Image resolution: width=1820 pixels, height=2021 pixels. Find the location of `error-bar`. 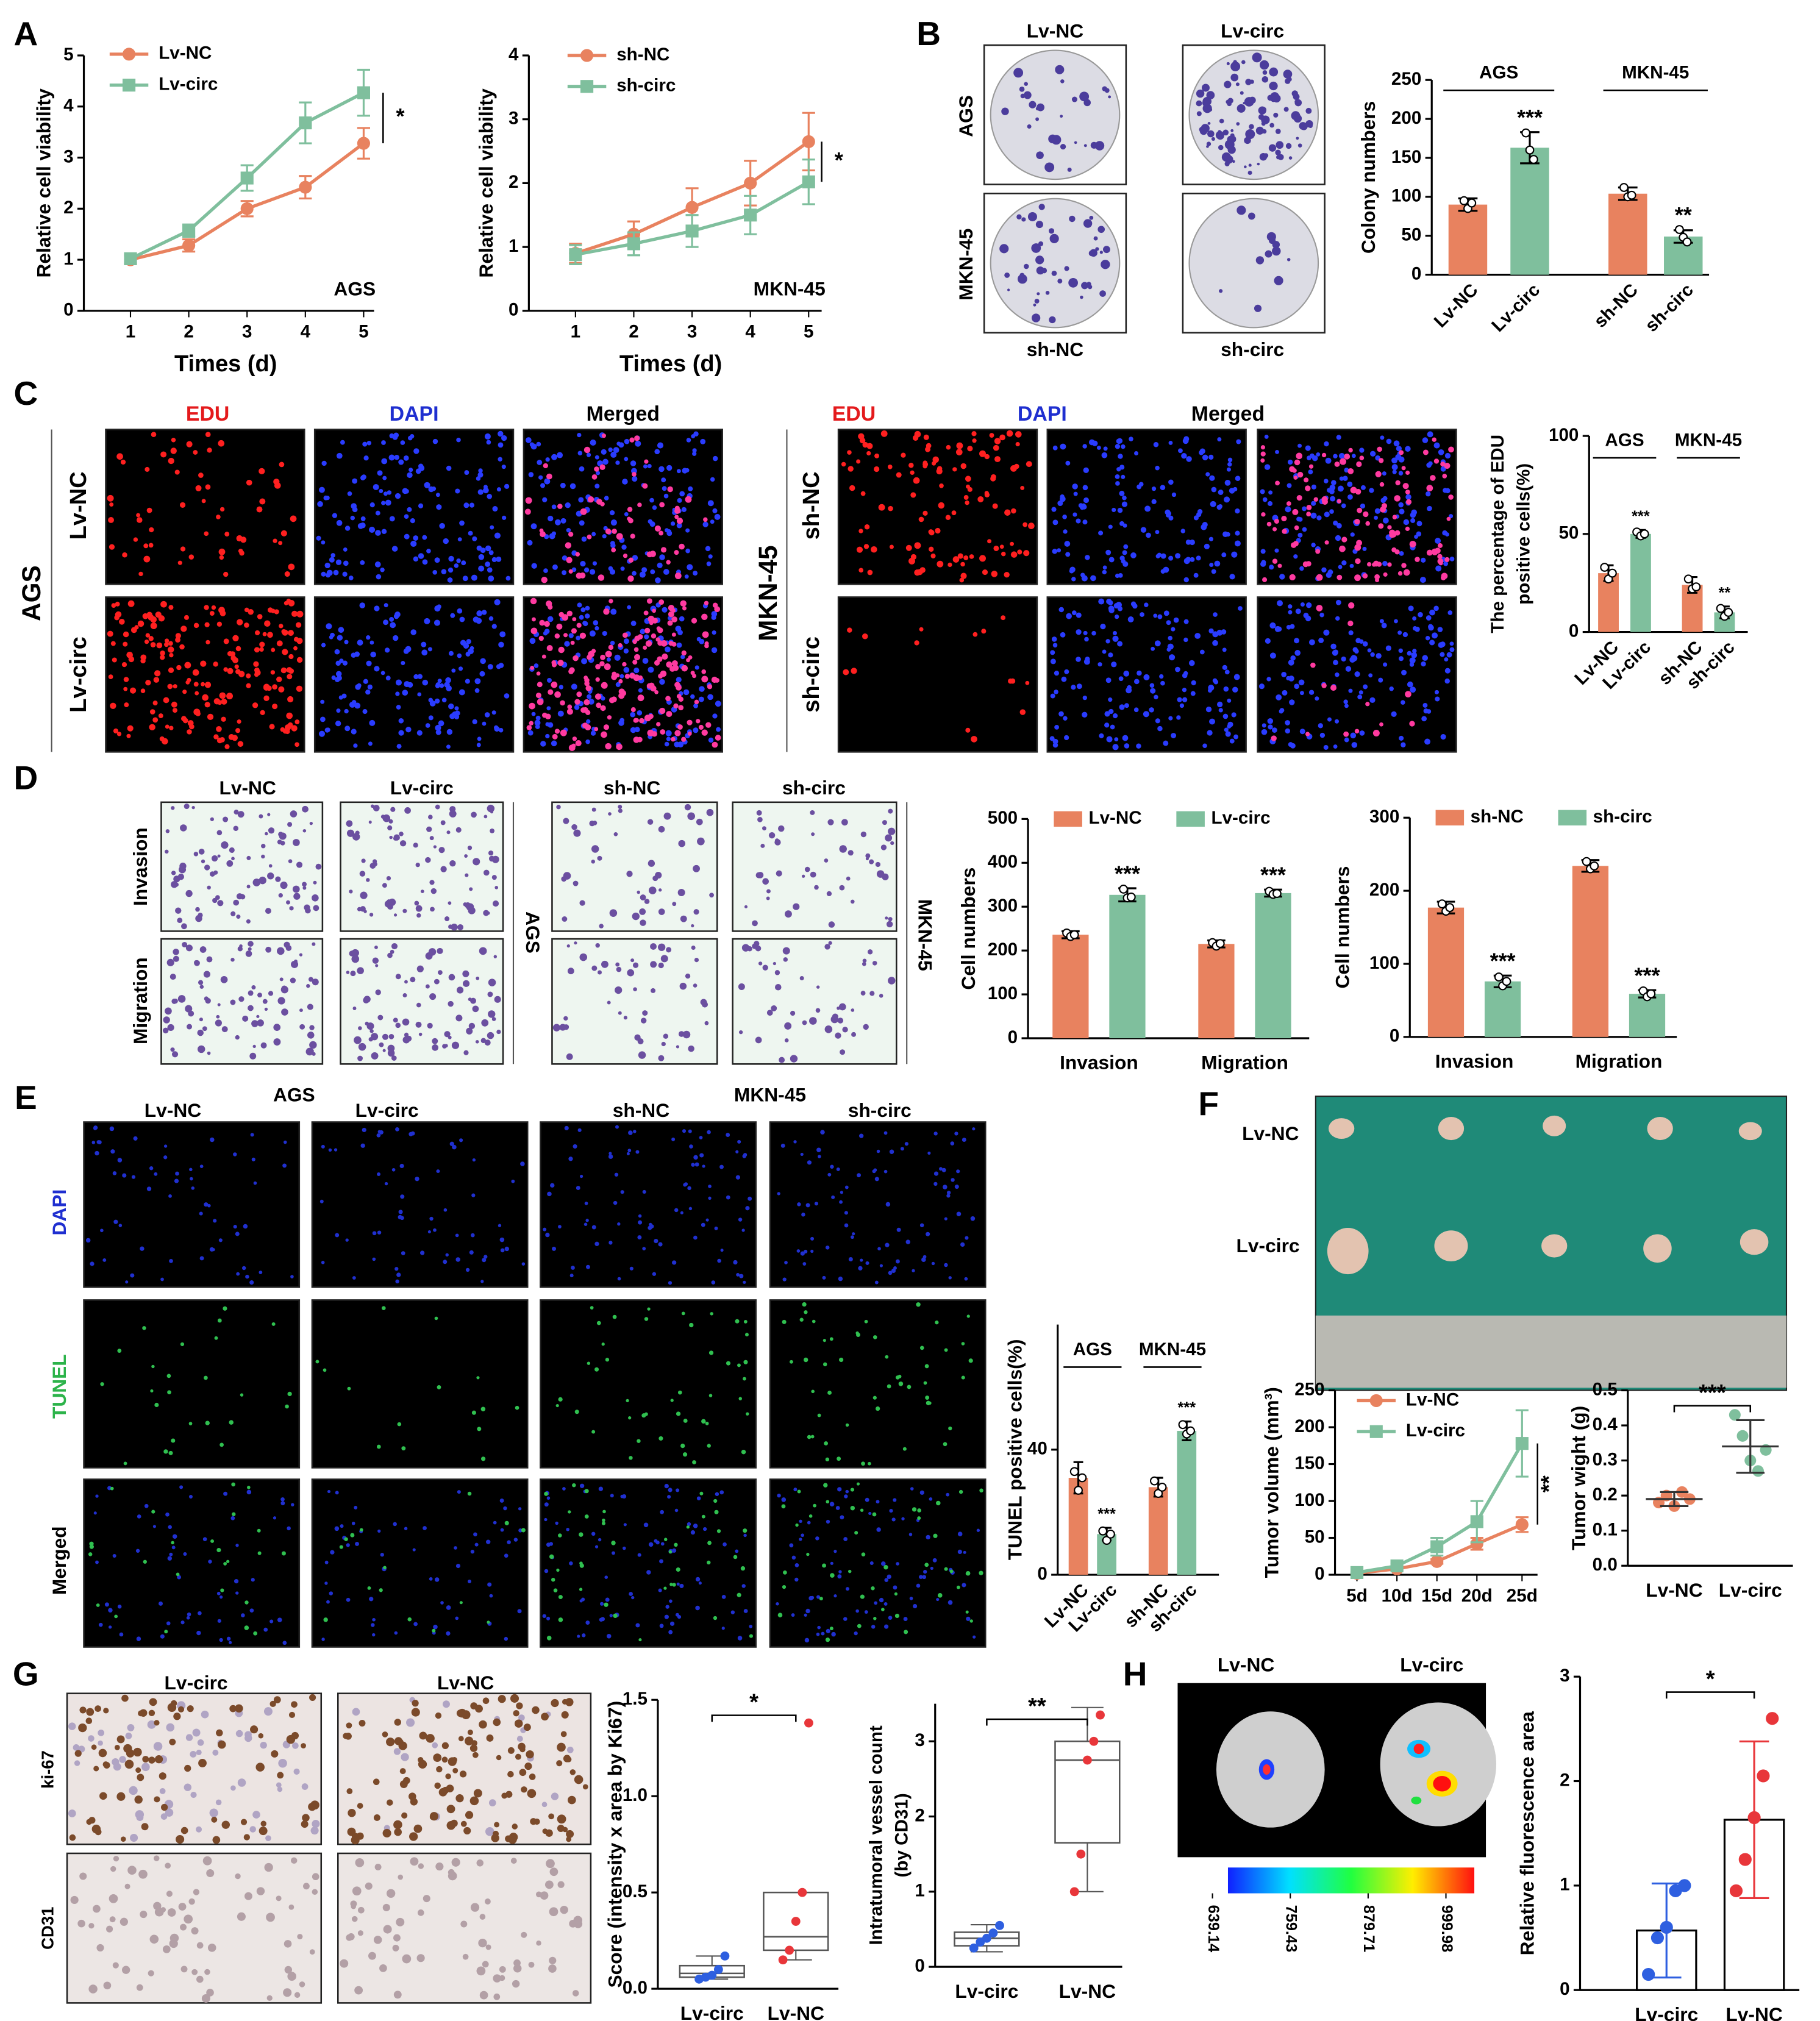

error-bar is located at coordinates (1674, 1499).